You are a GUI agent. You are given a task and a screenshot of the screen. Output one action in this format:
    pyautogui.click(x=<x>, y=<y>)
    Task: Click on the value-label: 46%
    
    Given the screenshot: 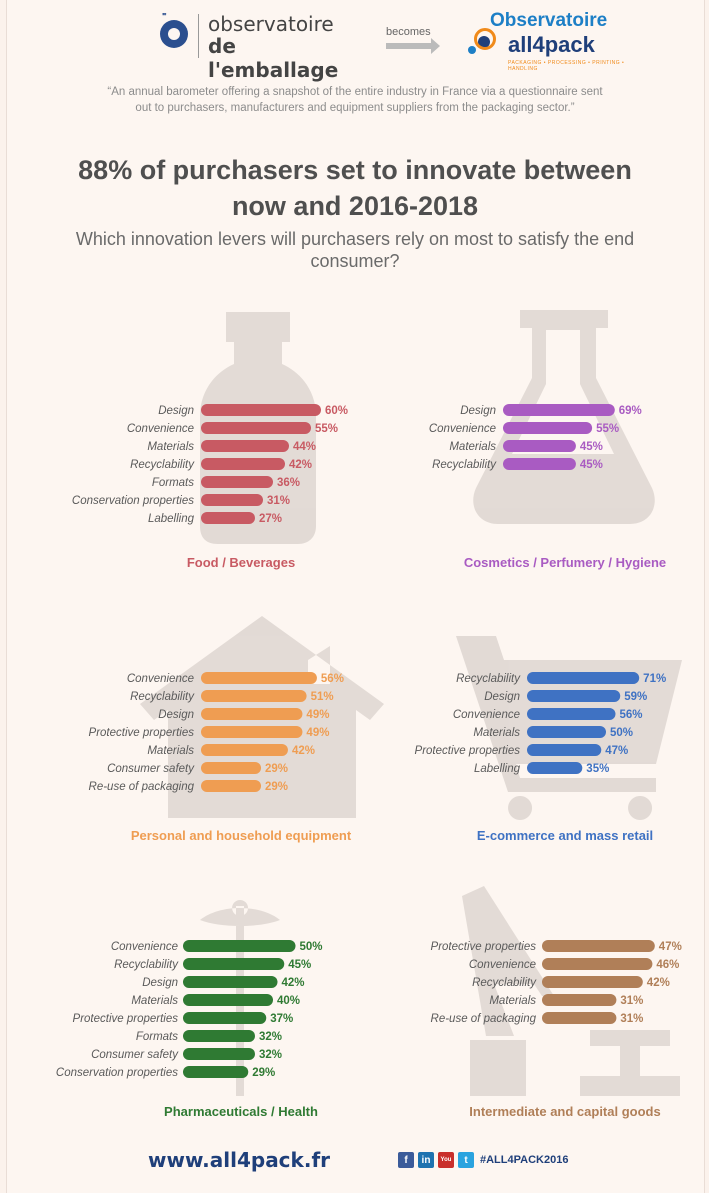 What is the action you would take?
    pyautogui.click(x=667, y=965)
    